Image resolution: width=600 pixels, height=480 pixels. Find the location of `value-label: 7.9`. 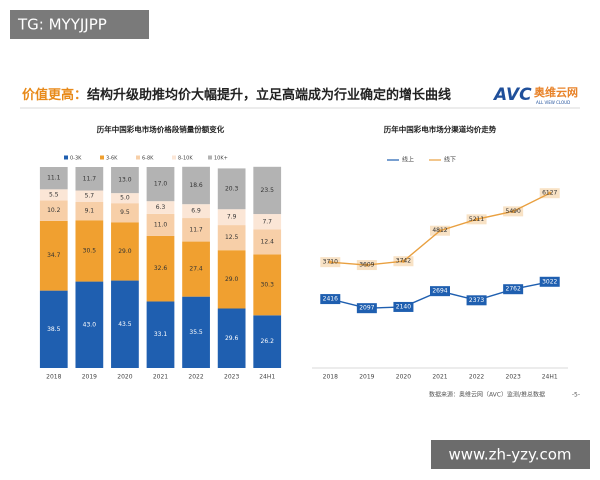

value-label: 7.9 is located at coordinates (232, 217).